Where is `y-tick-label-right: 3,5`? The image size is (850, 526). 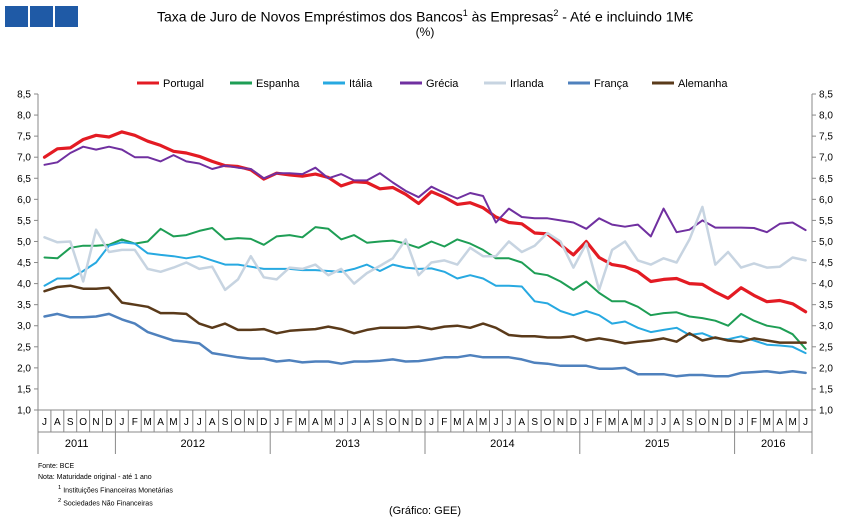 y-tick-label-right: 3,5 is located at coordinates (826, 305).